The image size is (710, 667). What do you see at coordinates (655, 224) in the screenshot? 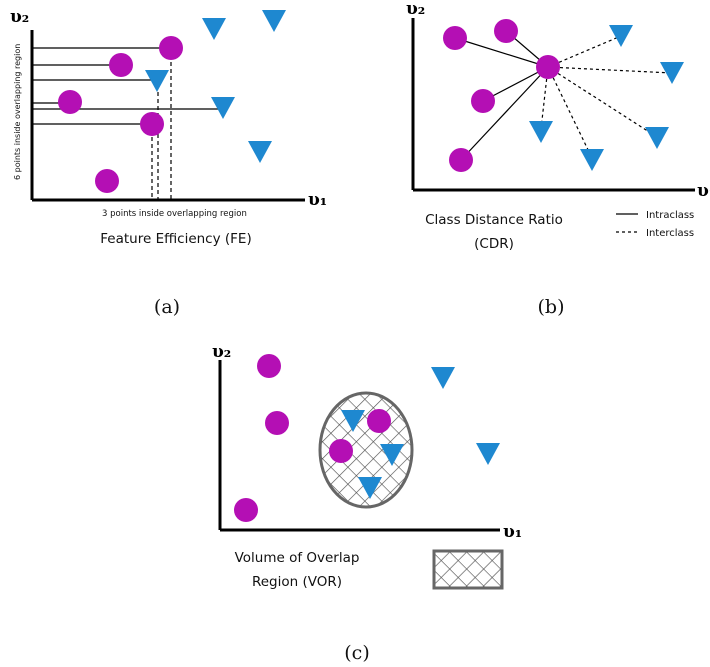
I see `panel-b-legend: Intraclass Interclass` at bounding box center [655, 224].